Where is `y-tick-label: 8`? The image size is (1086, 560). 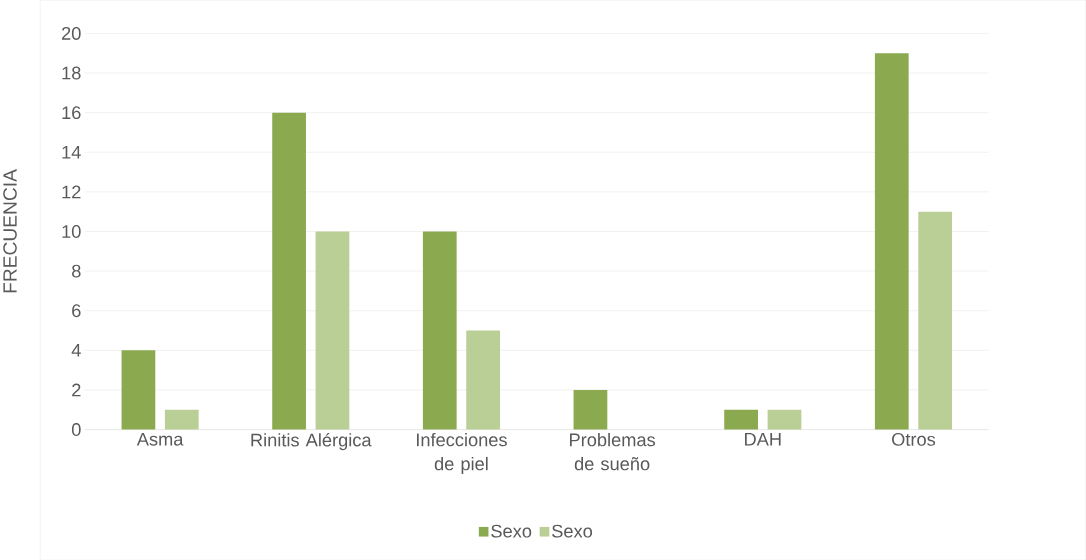 y-tick-label: 8 is located at coordinates (76, 271).